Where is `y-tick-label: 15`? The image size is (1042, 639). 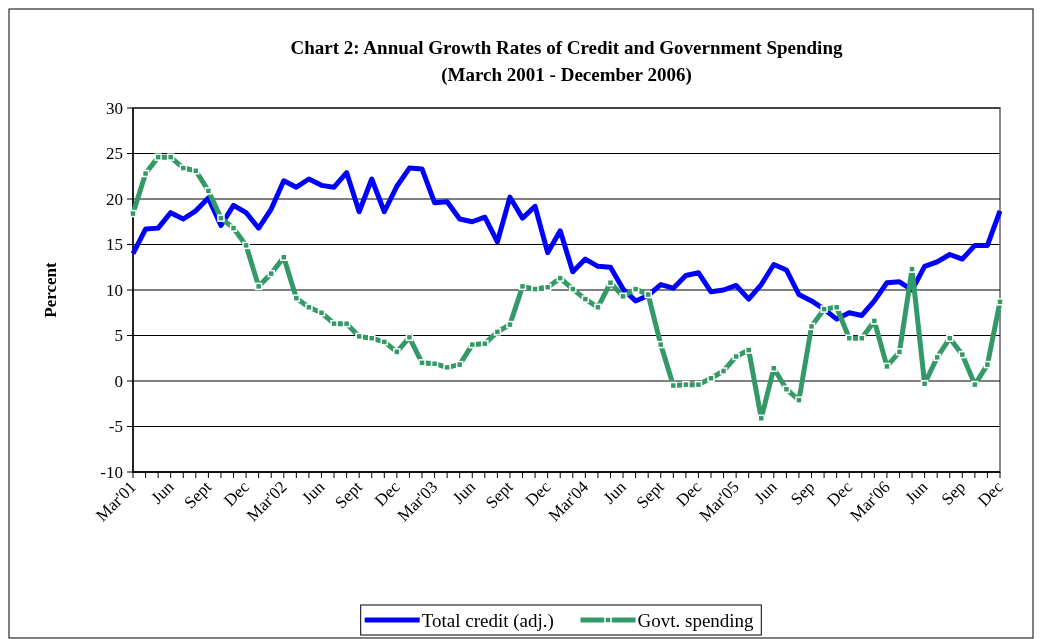 y-tick-label: 15 is located at coordinates (114, 245).